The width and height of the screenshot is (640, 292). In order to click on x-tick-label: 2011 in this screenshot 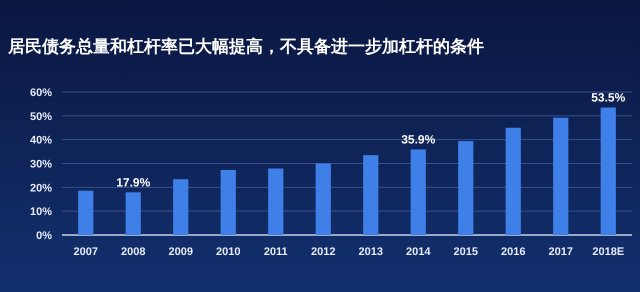, I will do `click(276, 252)`.